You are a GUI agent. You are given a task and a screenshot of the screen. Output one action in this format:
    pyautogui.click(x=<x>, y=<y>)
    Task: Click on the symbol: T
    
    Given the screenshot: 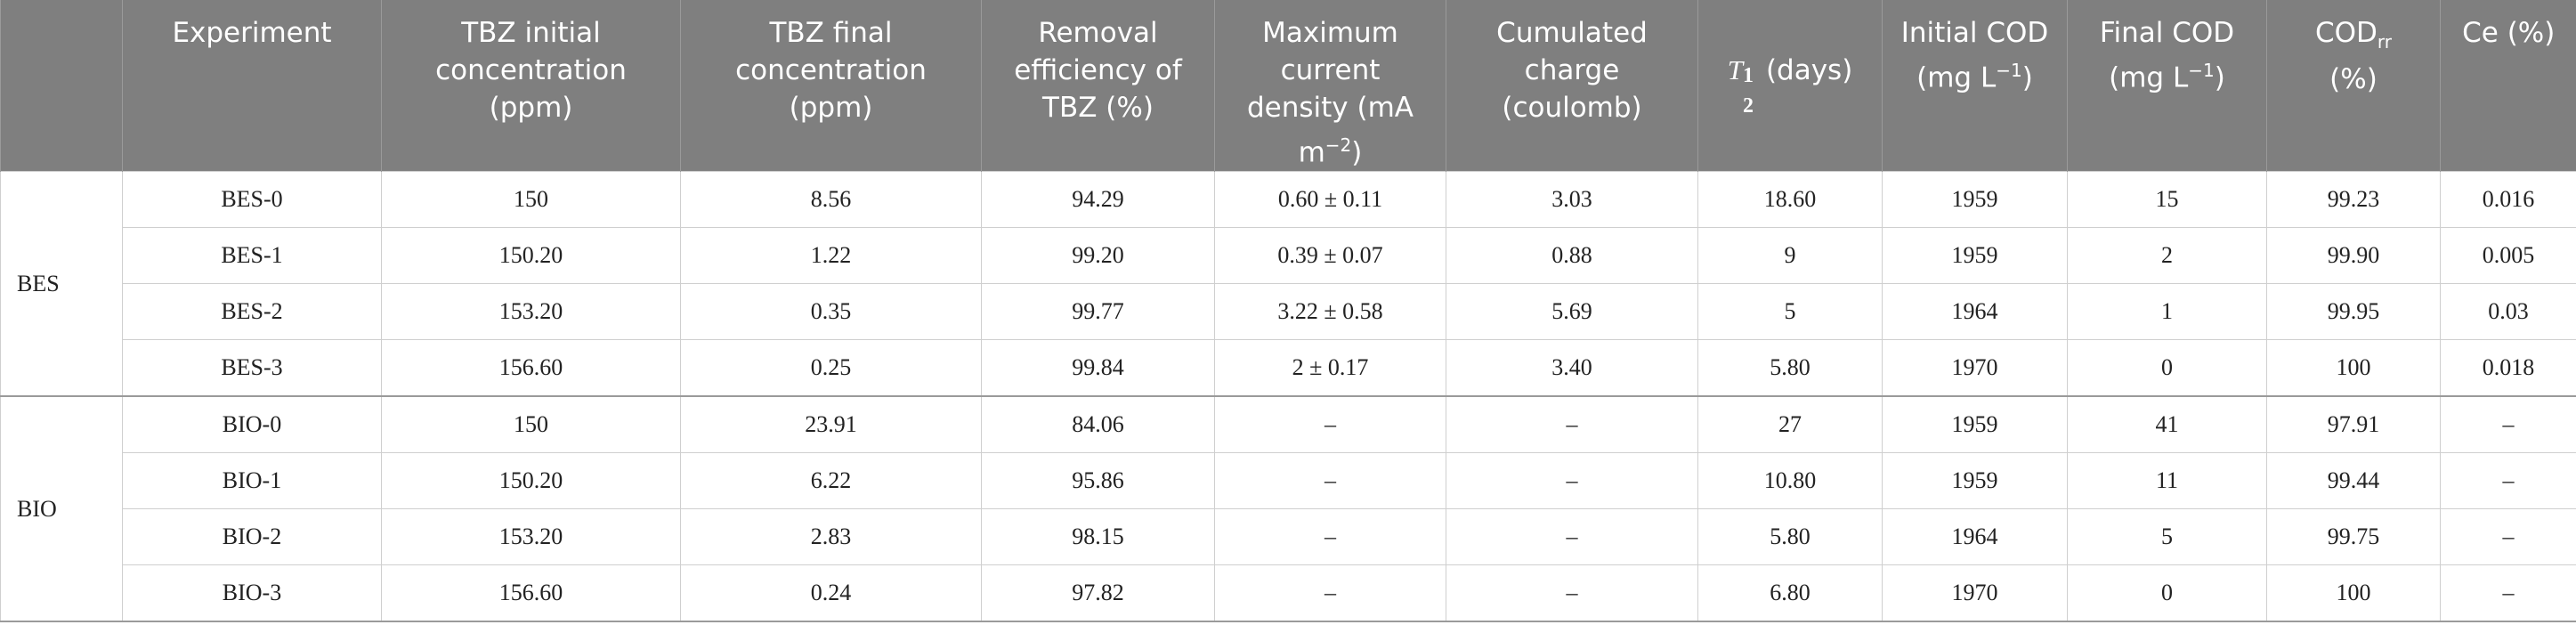 What is the action you would take?
    pyautogui.click(x=1735, y=69)
    